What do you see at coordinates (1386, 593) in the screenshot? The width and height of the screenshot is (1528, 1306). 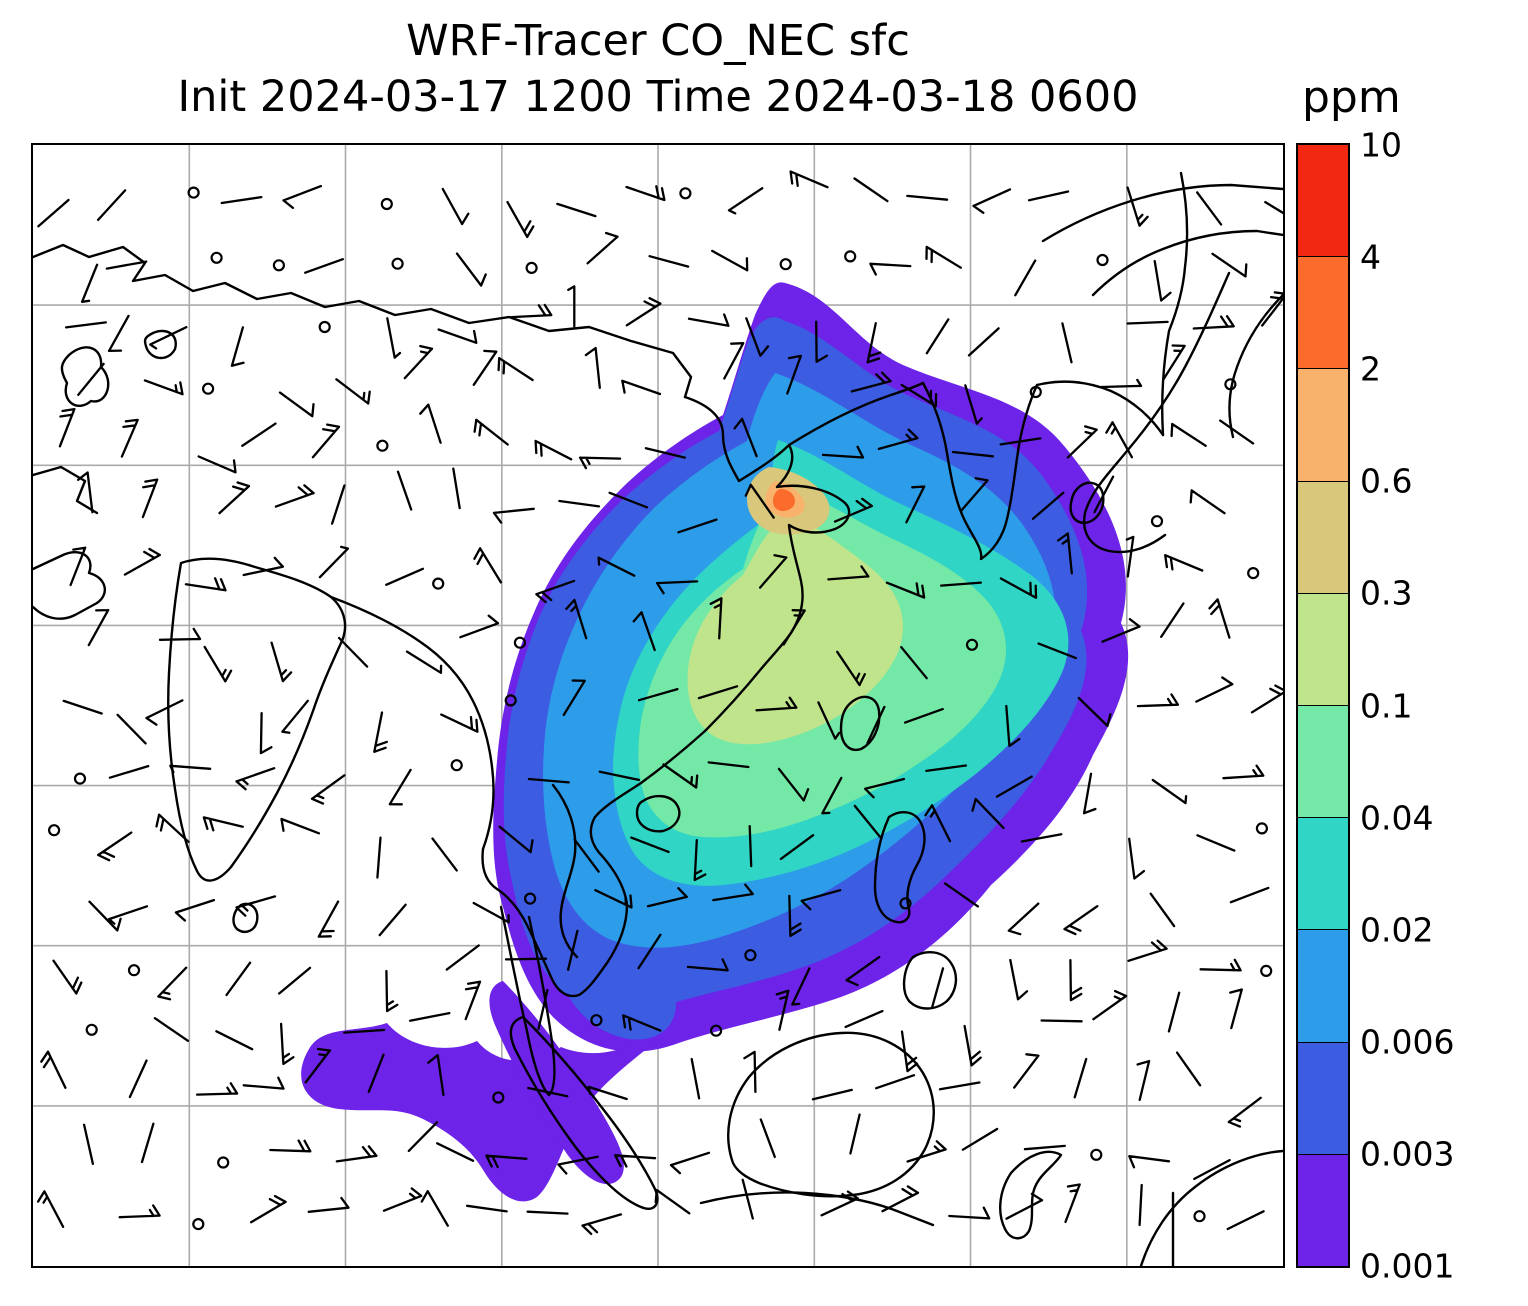 I see `colorbar-tick-label: 0.3` at bounding box center [1386, 593].